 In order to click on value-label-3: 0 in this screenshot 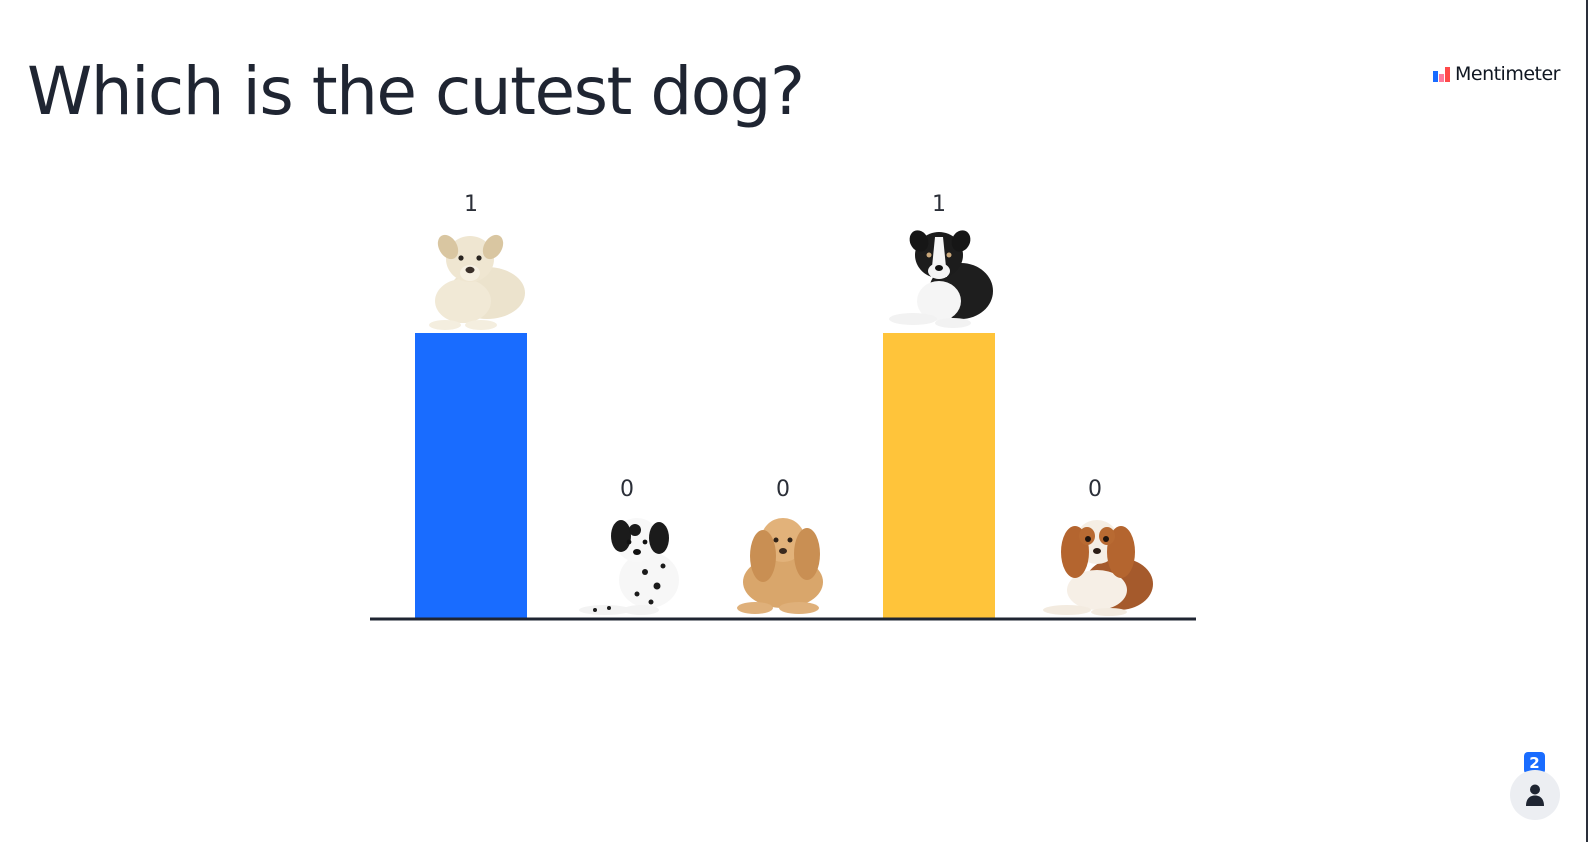, I will do `click(783, 489)`.